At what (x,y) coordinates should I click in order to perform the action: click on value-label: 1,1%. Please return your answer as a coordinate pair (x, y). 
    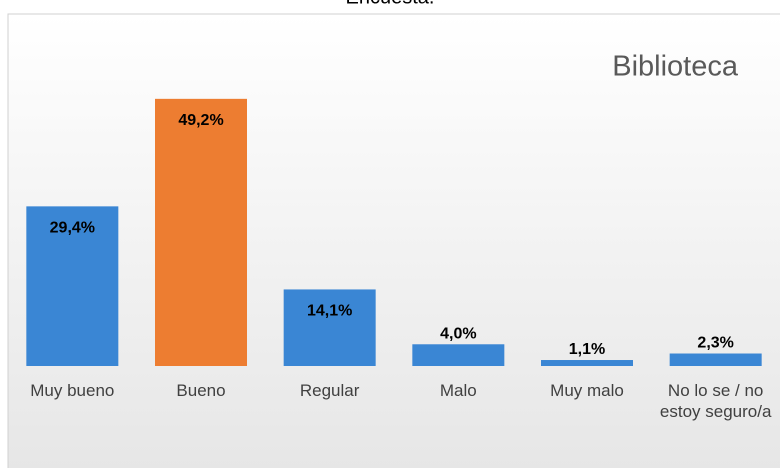
    Looking at the image, I should click on (587, 349).